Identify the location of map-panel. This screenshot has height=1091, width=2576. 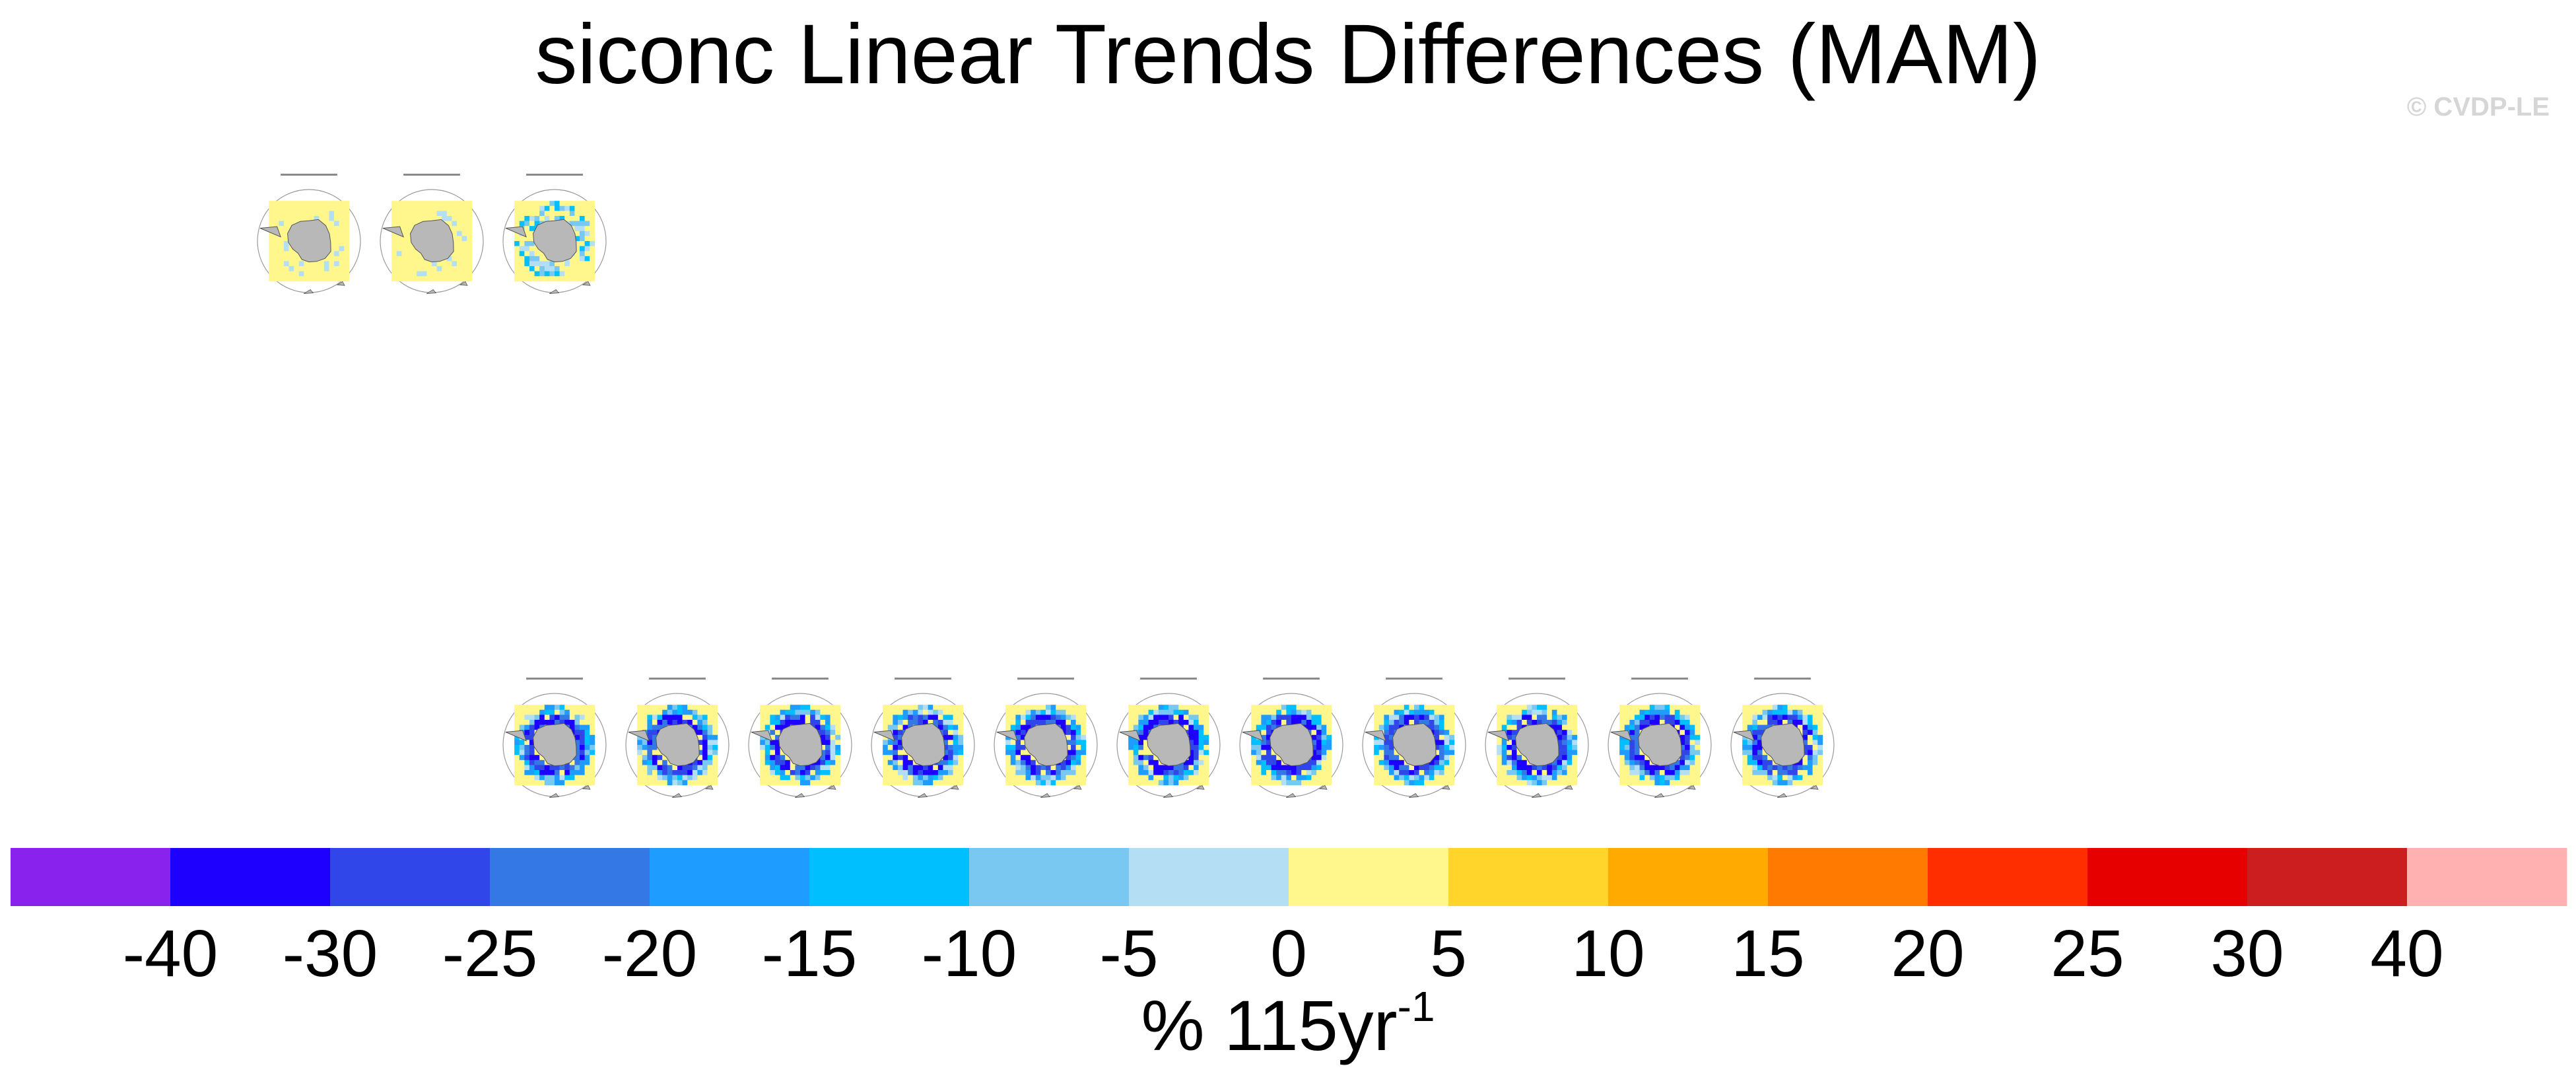
(1414, 738).